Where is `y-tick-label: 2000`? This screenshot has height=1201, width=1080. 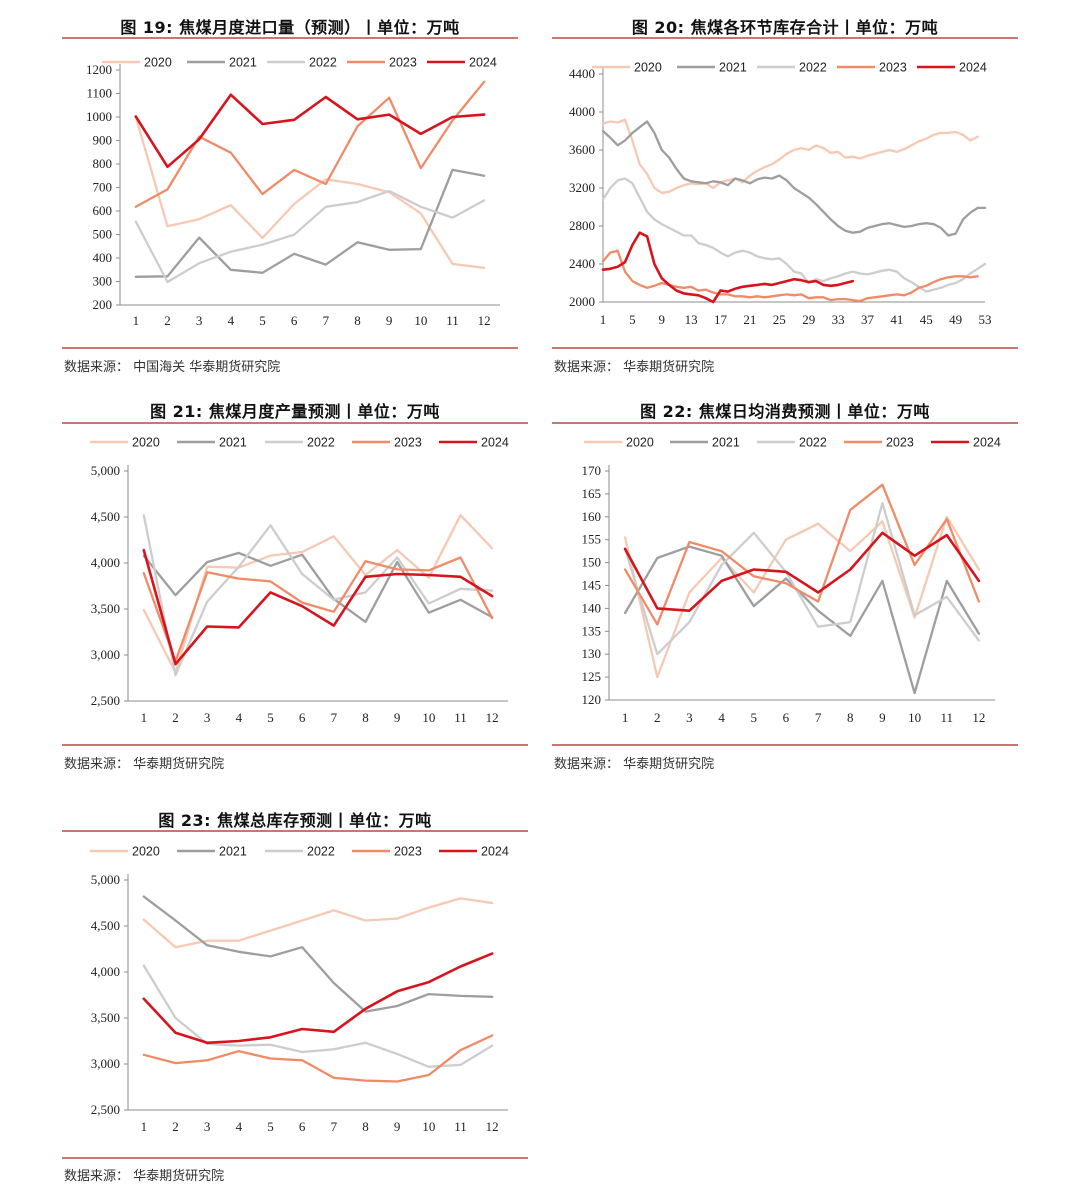 y-tick-label: 2000 is located at coordinates (582, 301).